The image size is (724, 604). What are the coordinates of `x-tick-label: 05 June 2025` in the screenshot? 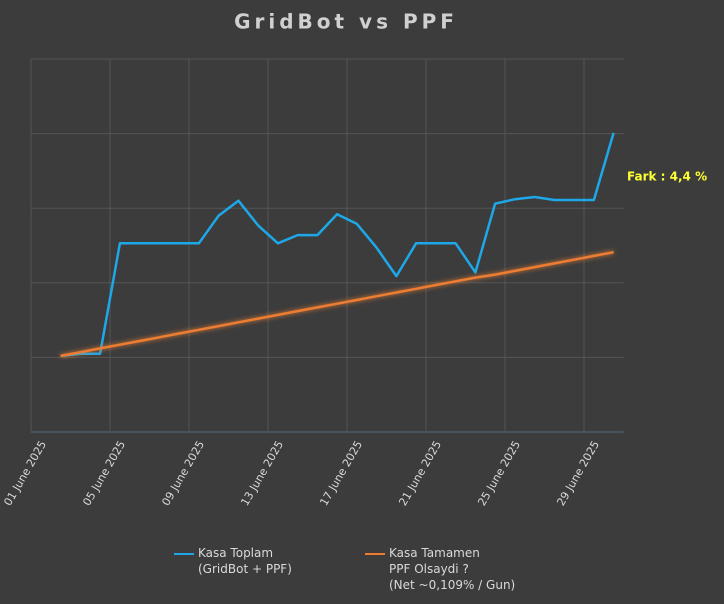 It's located at (104, 474).